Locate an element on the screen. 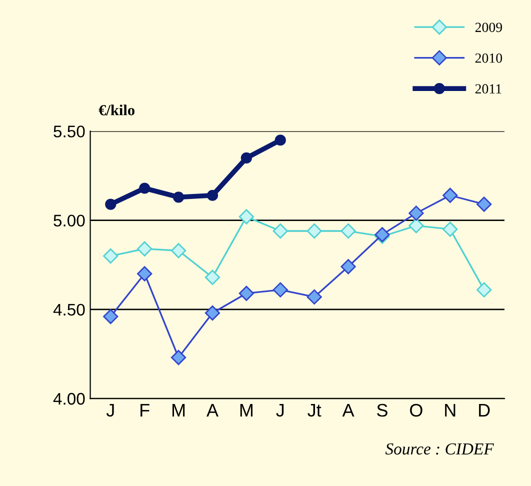 The width and height of the screenshot is (531, 486). y-axis-title: €/kilo is located at coordinates (116, 110).